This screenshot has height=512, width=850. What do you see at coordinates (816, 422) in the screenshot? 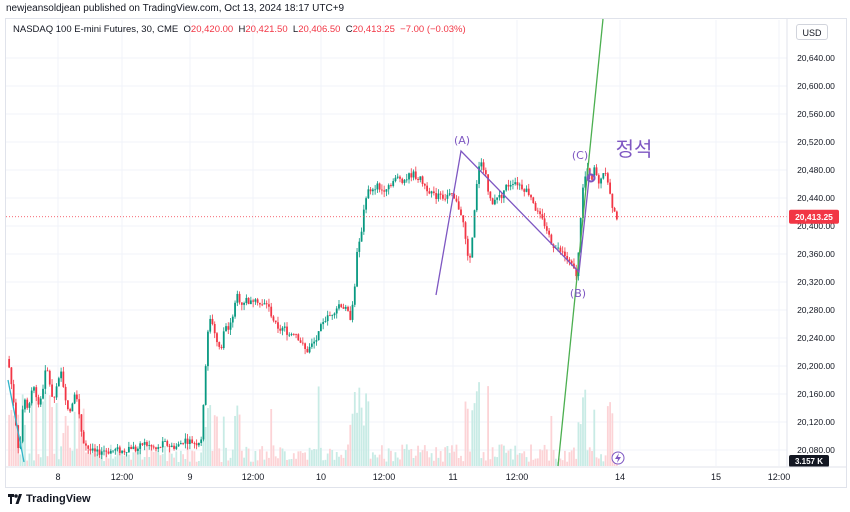
I see `y-tick-label: 20,120.00` at bounding box center [816, 422].